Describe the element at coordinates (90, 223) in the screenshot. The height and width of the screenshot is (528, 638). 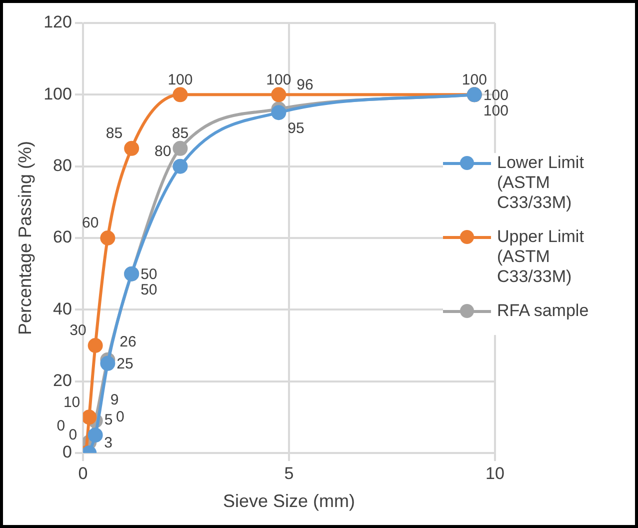
I see `data-label: 60` at that location.